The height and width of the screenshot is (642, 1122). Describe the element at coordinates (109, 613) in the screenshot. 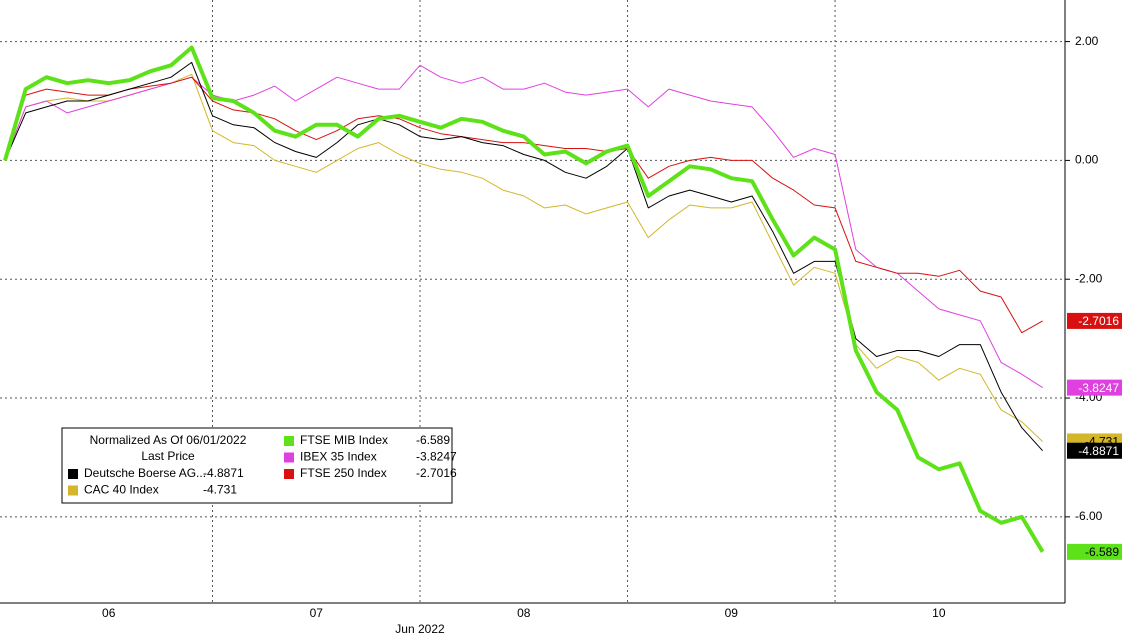

I see `x-tick-label: 06` at that location.